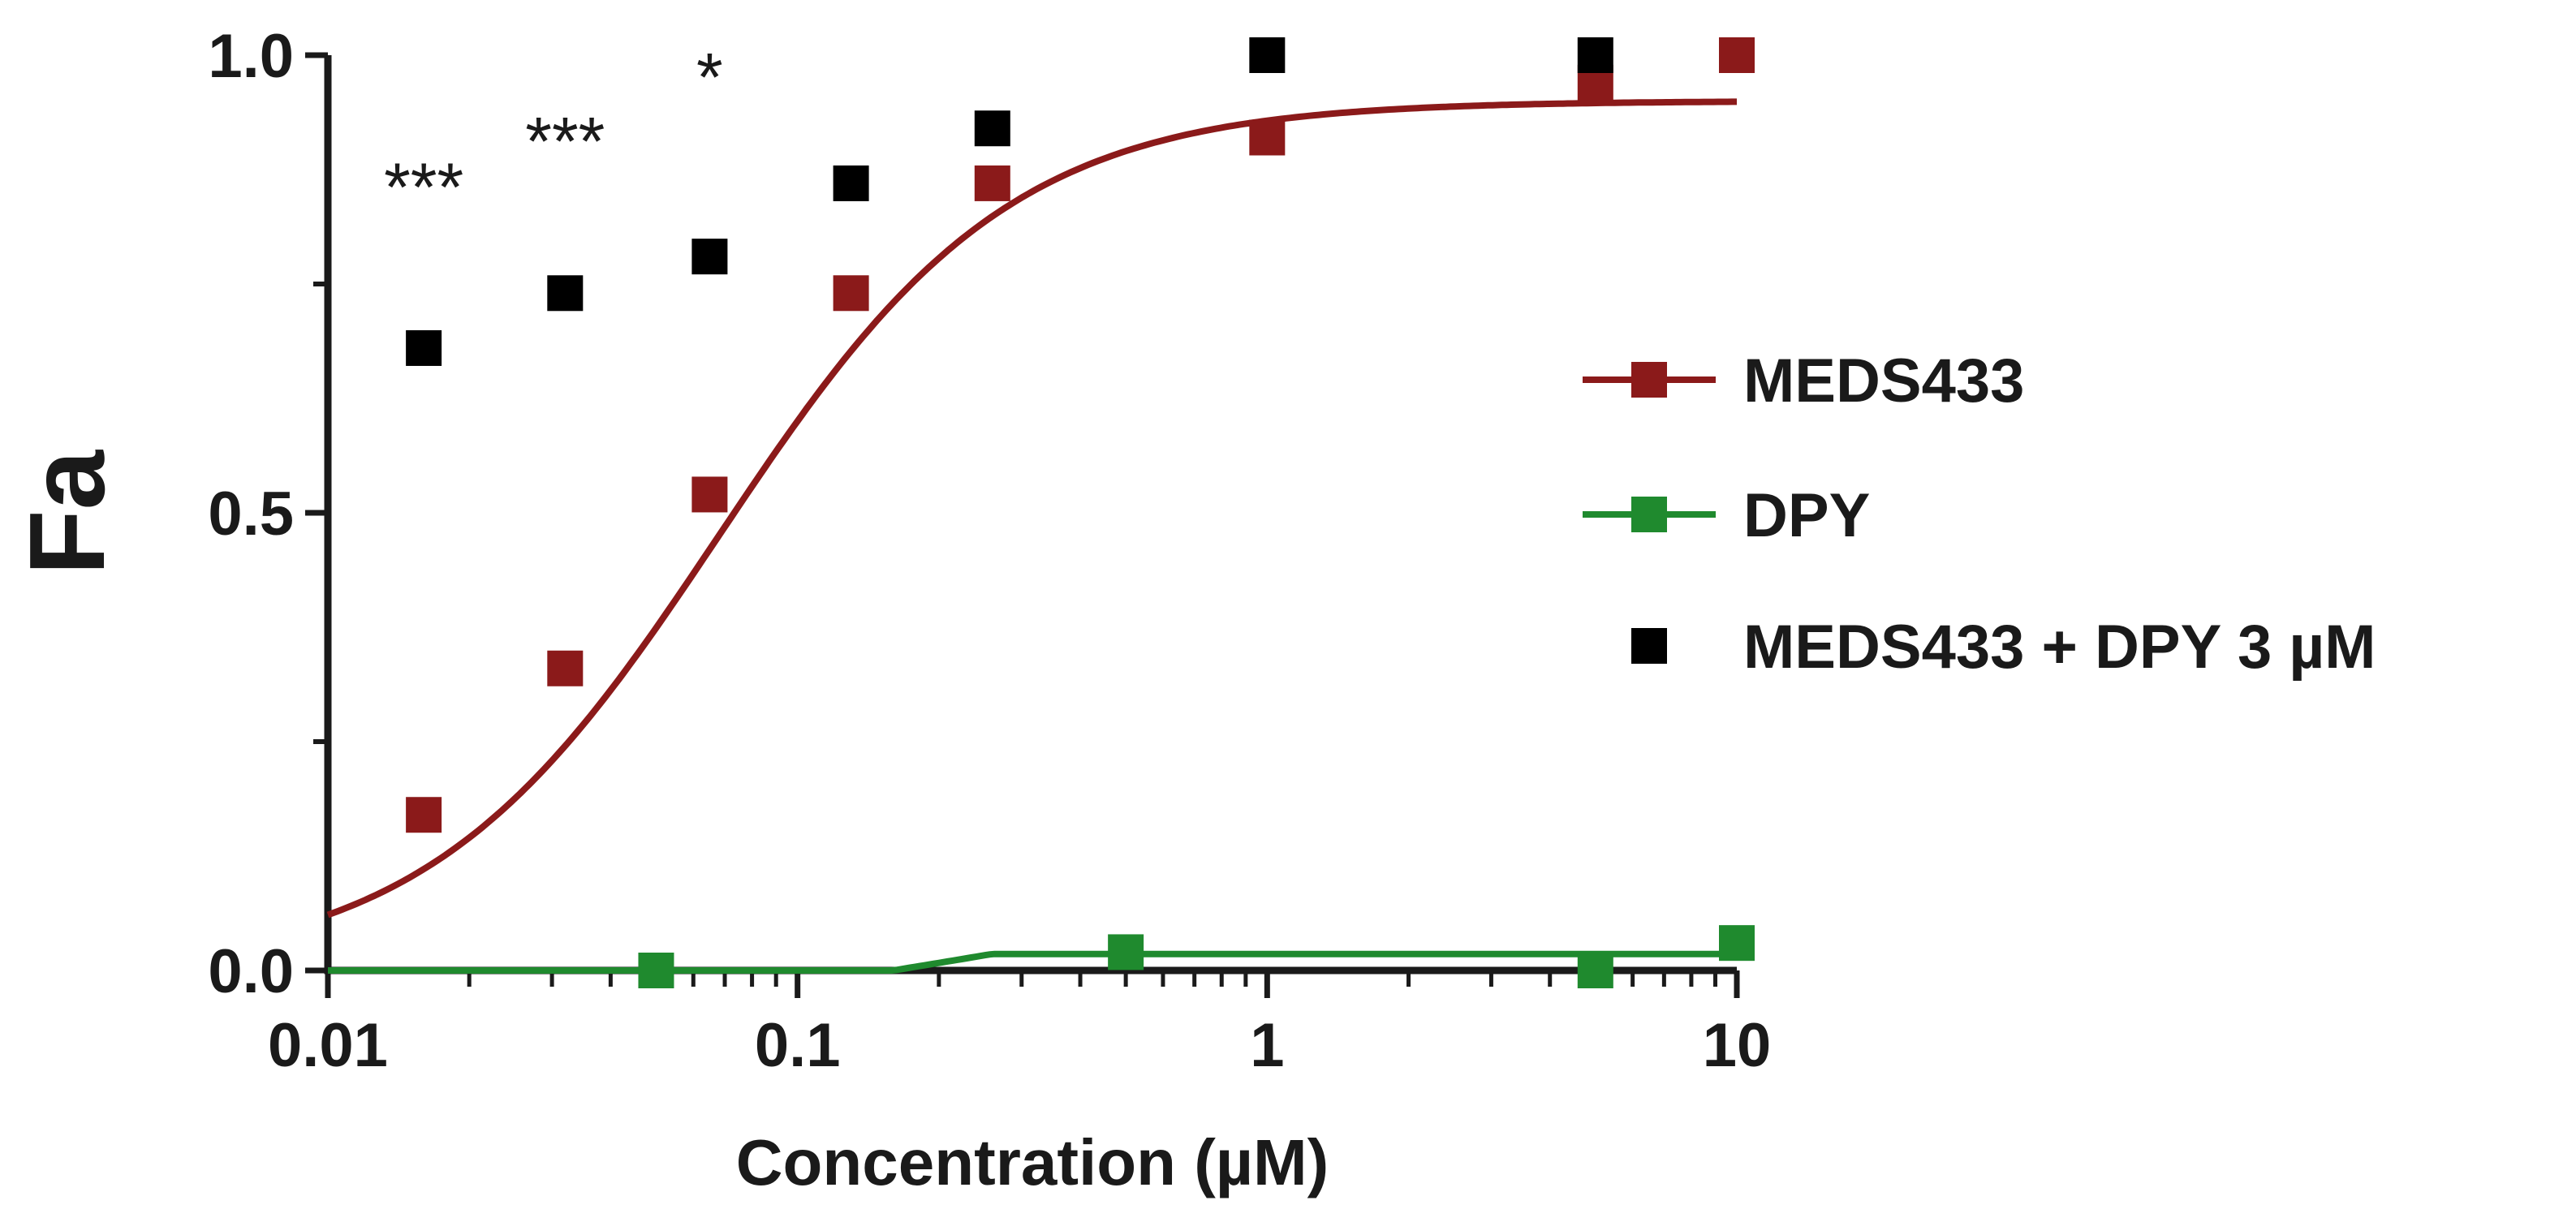 The image size is (2576, 1222). What do you see at coordinates (1649, 514) in the screenshot?
I see `legend-marker-dpy` at bounding box center [1649, 514].